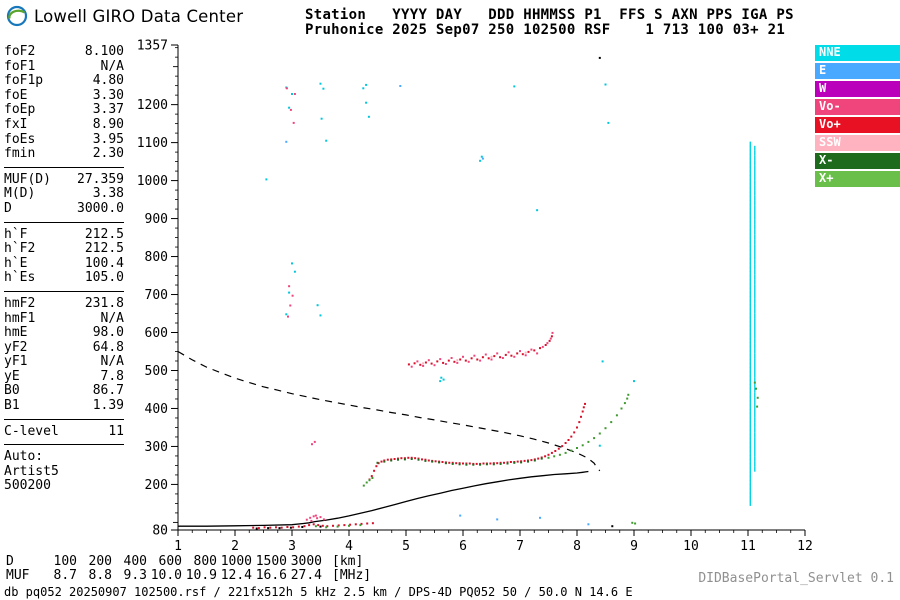 The height and width of the screenshot is (600, 900). What do you see at coordinates (156, 447) in the screenshot?
I see `svg-text: 300` at bounding box center [156, 447].